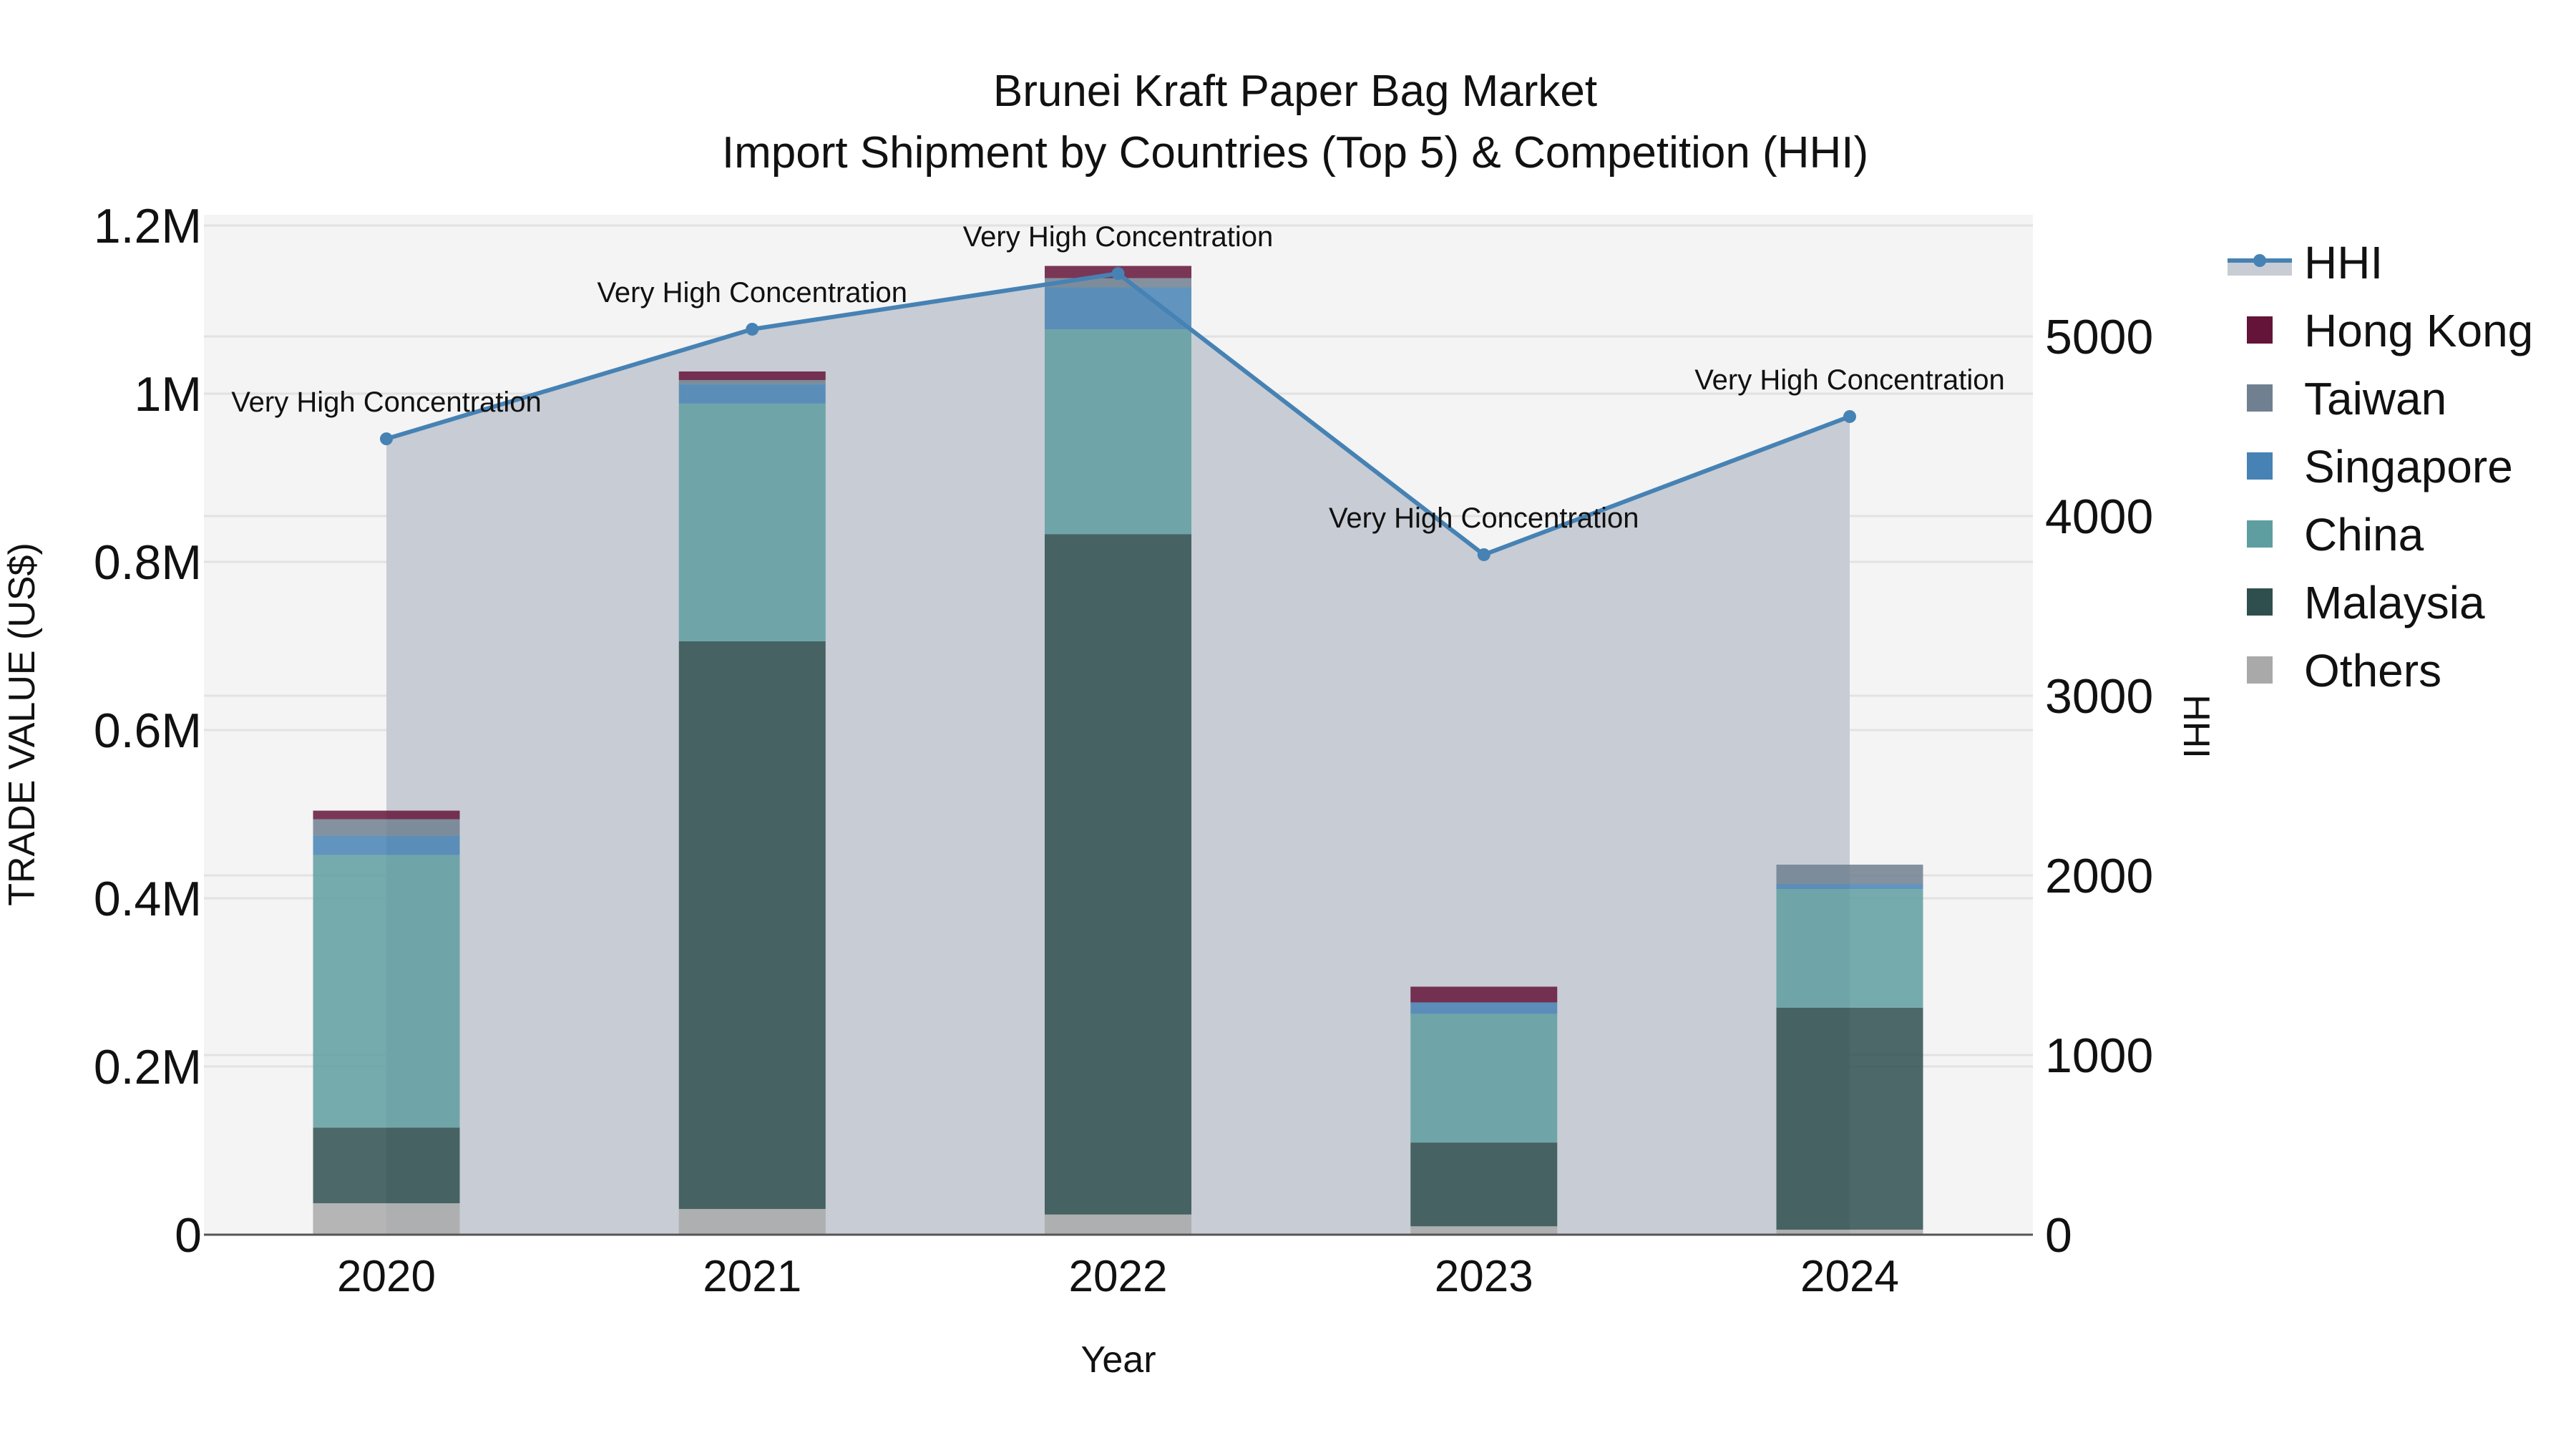 The image size is (2576, 1453). Describe the element at coordinates (2058, 1235) in the screenshot. I see `y-tick-right: 0` at that location.